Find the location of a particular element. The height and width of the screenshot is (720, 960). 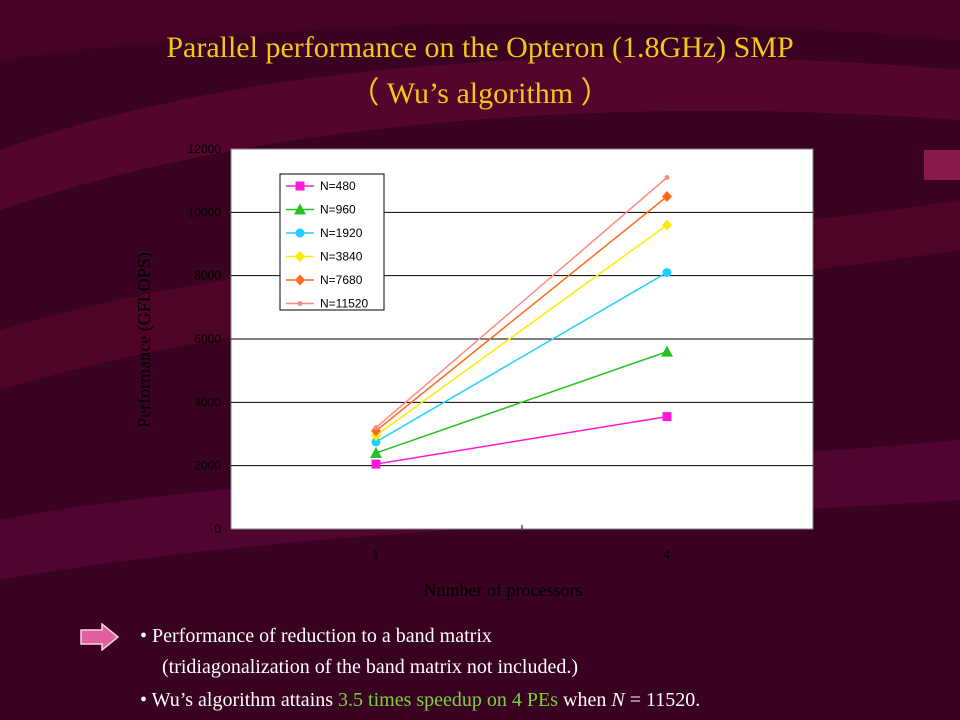

legend-entry: N=960 is located at coordinates (338, 210).